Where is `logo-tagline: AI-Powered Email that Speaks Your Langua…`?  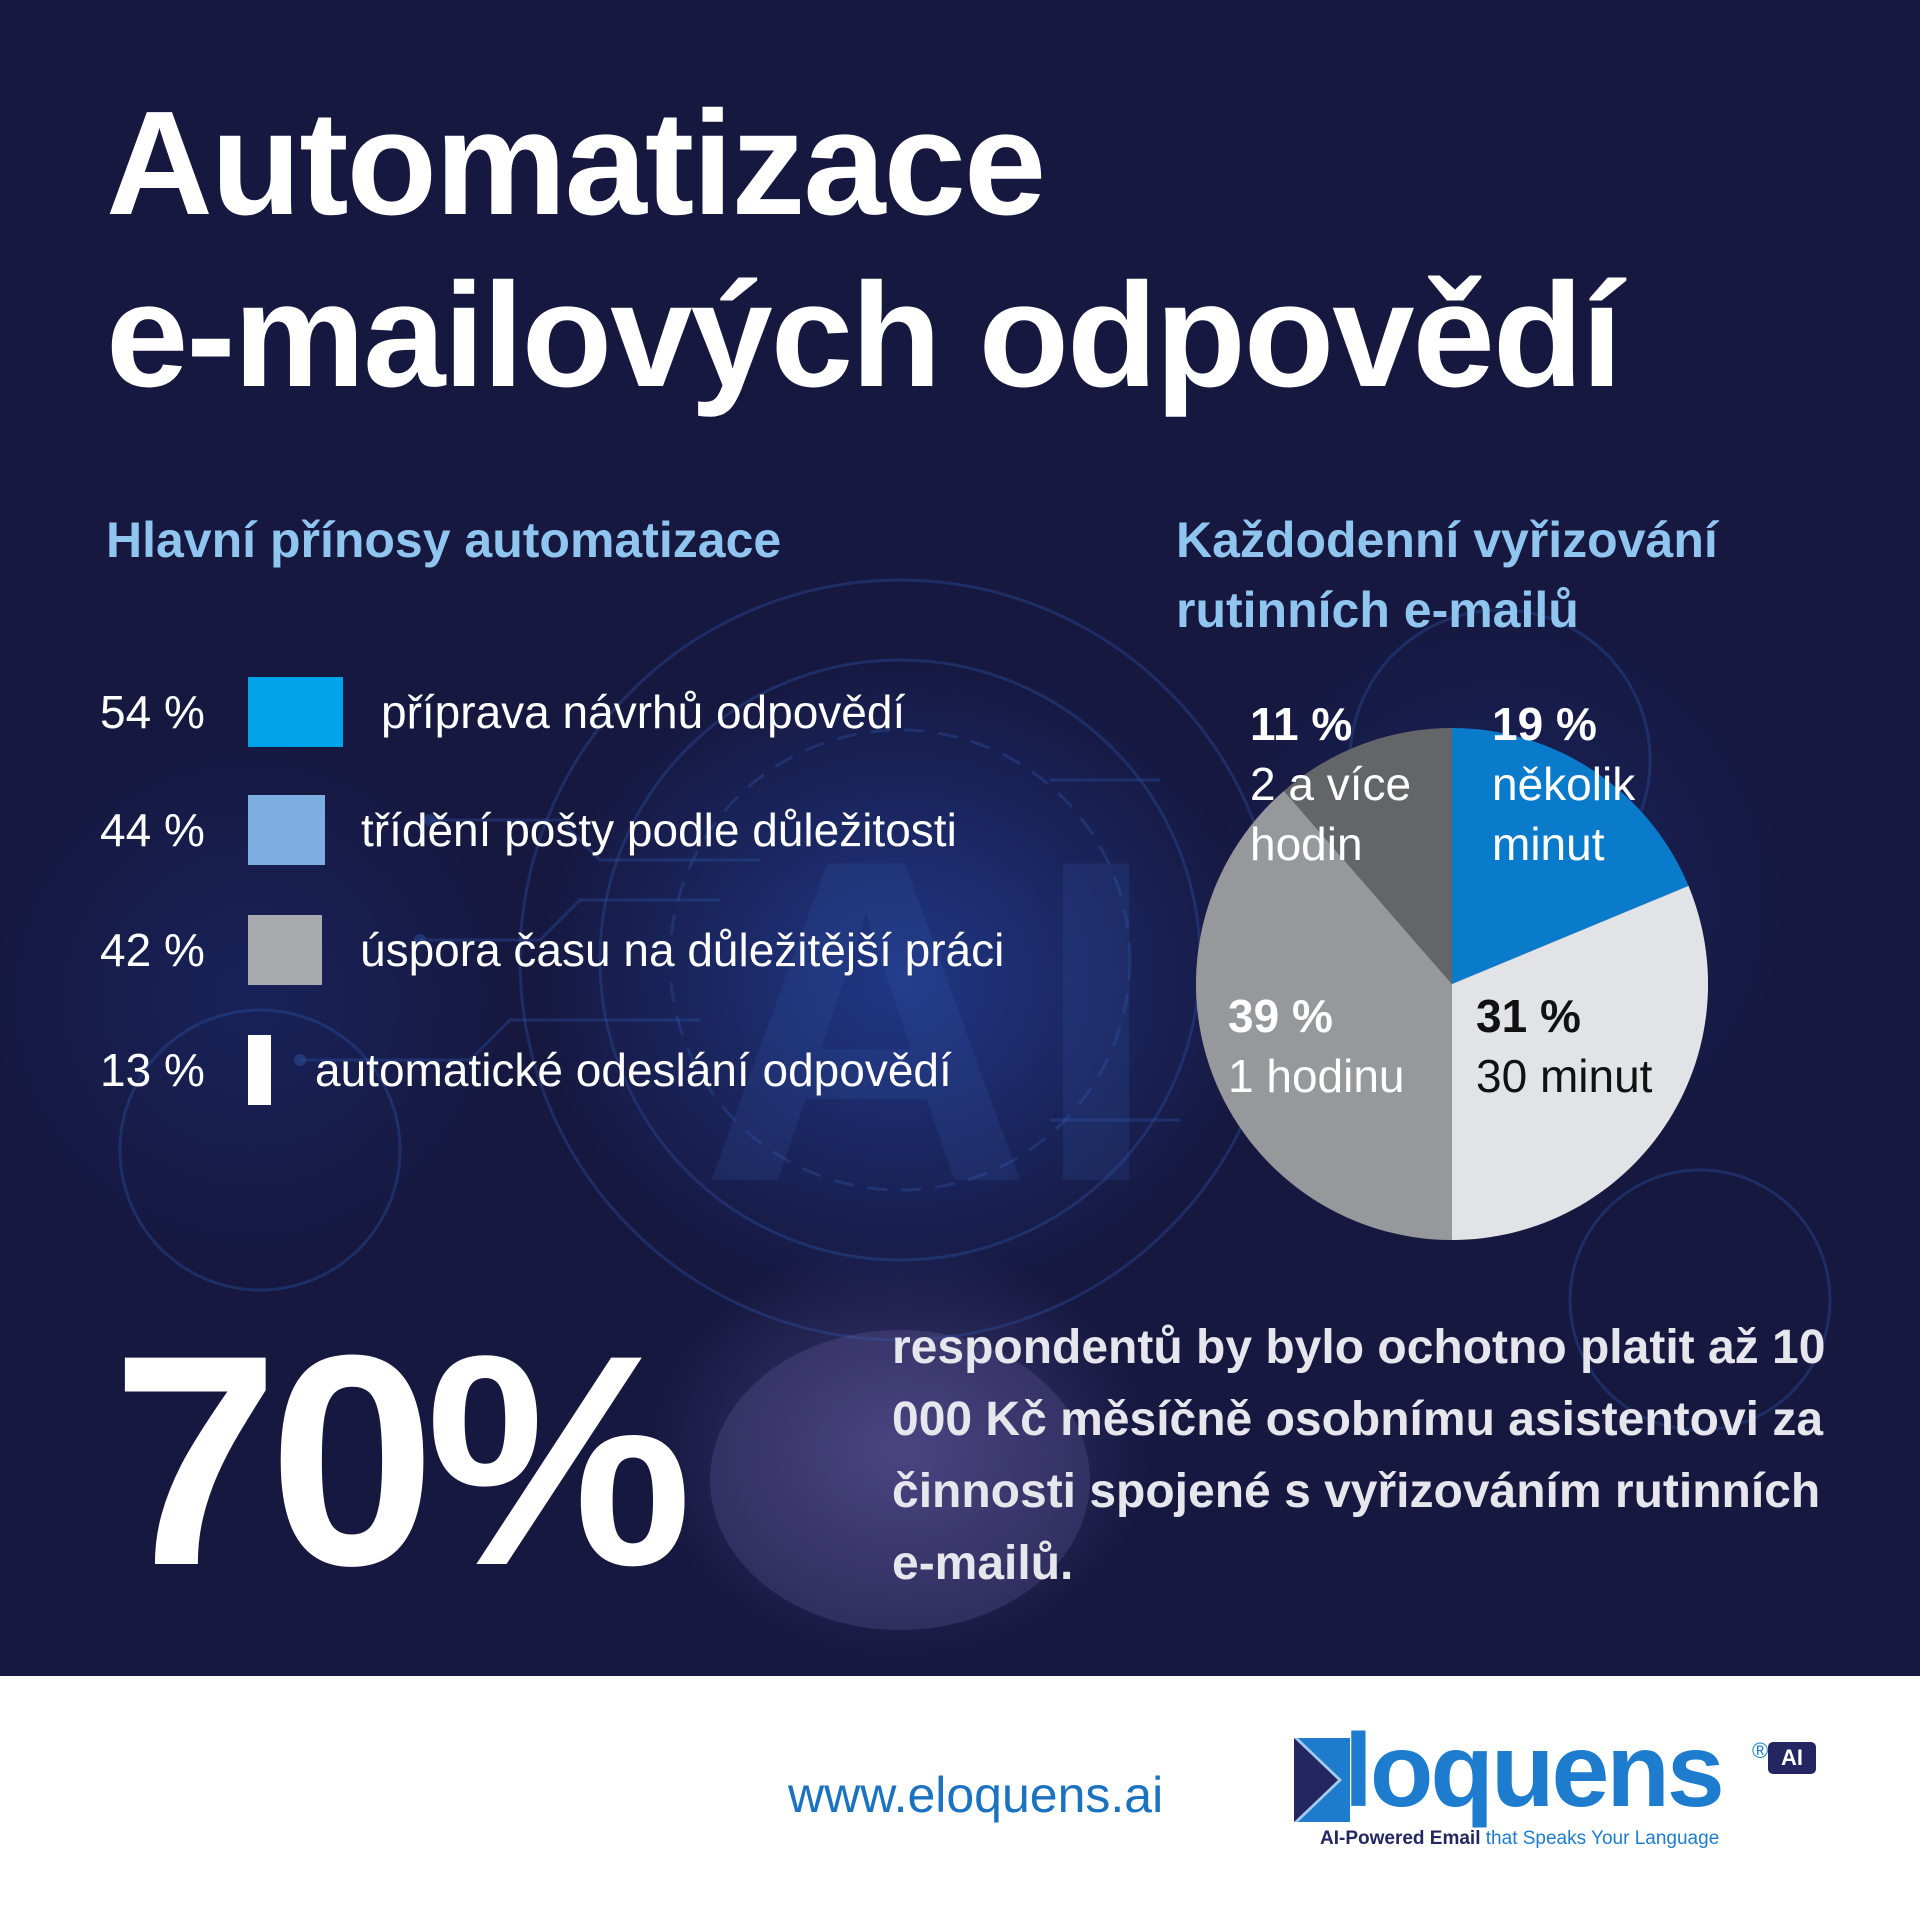
logo-tagline: AI-Powered Email that Speaks Your Langua… is located at coordinates (1519, 1839).